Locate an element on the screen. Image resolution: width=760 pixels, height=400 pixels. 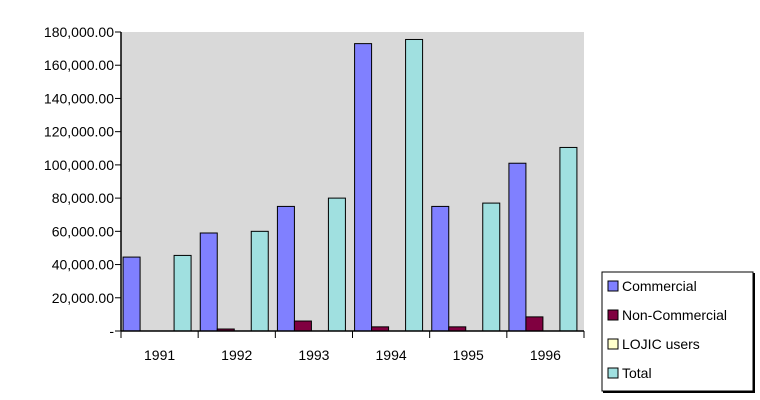
bar-total-1991 is located at coordinates (182, 293).